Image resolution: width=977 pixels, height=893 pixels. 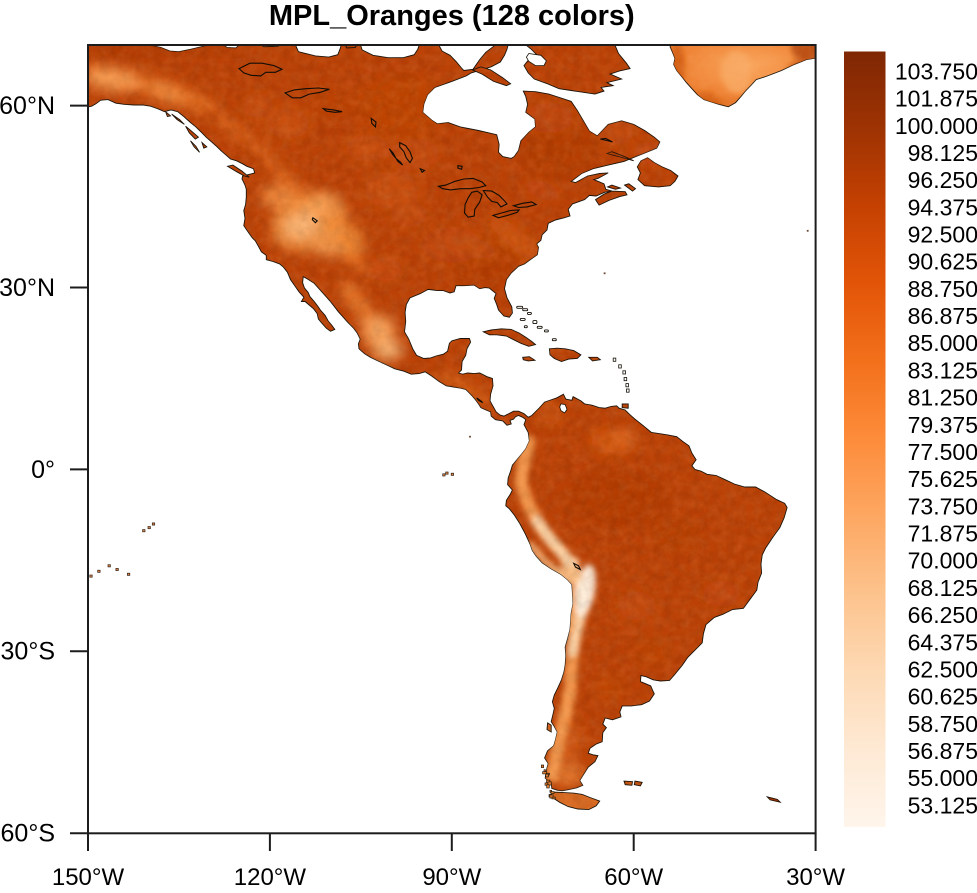 What do you see at coordinates (942, 479) in the screenshot?
I see `svg-text: 75.625` at bounding box center [942, 479].